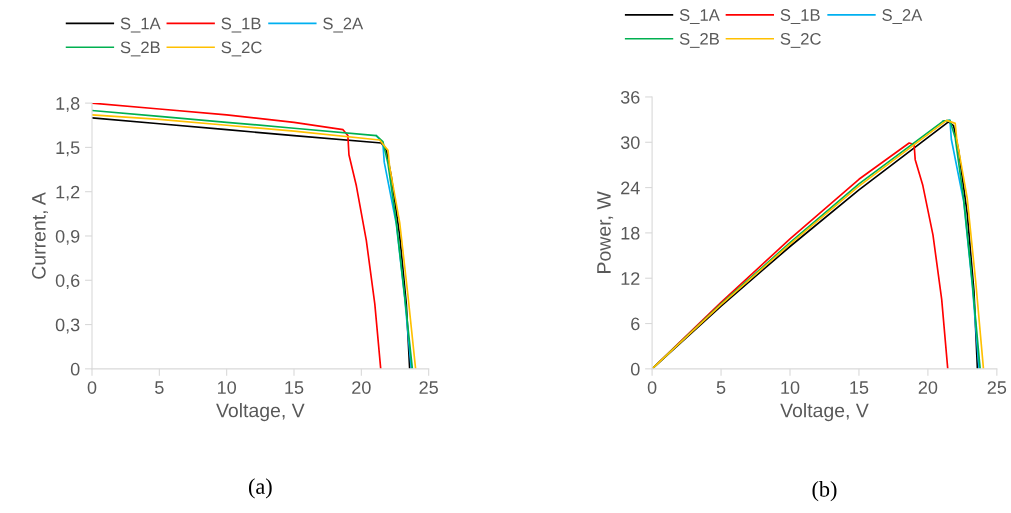 The image size is (1011, 513). I want to click on y-tick-label: 0,9, so click(67, 237).